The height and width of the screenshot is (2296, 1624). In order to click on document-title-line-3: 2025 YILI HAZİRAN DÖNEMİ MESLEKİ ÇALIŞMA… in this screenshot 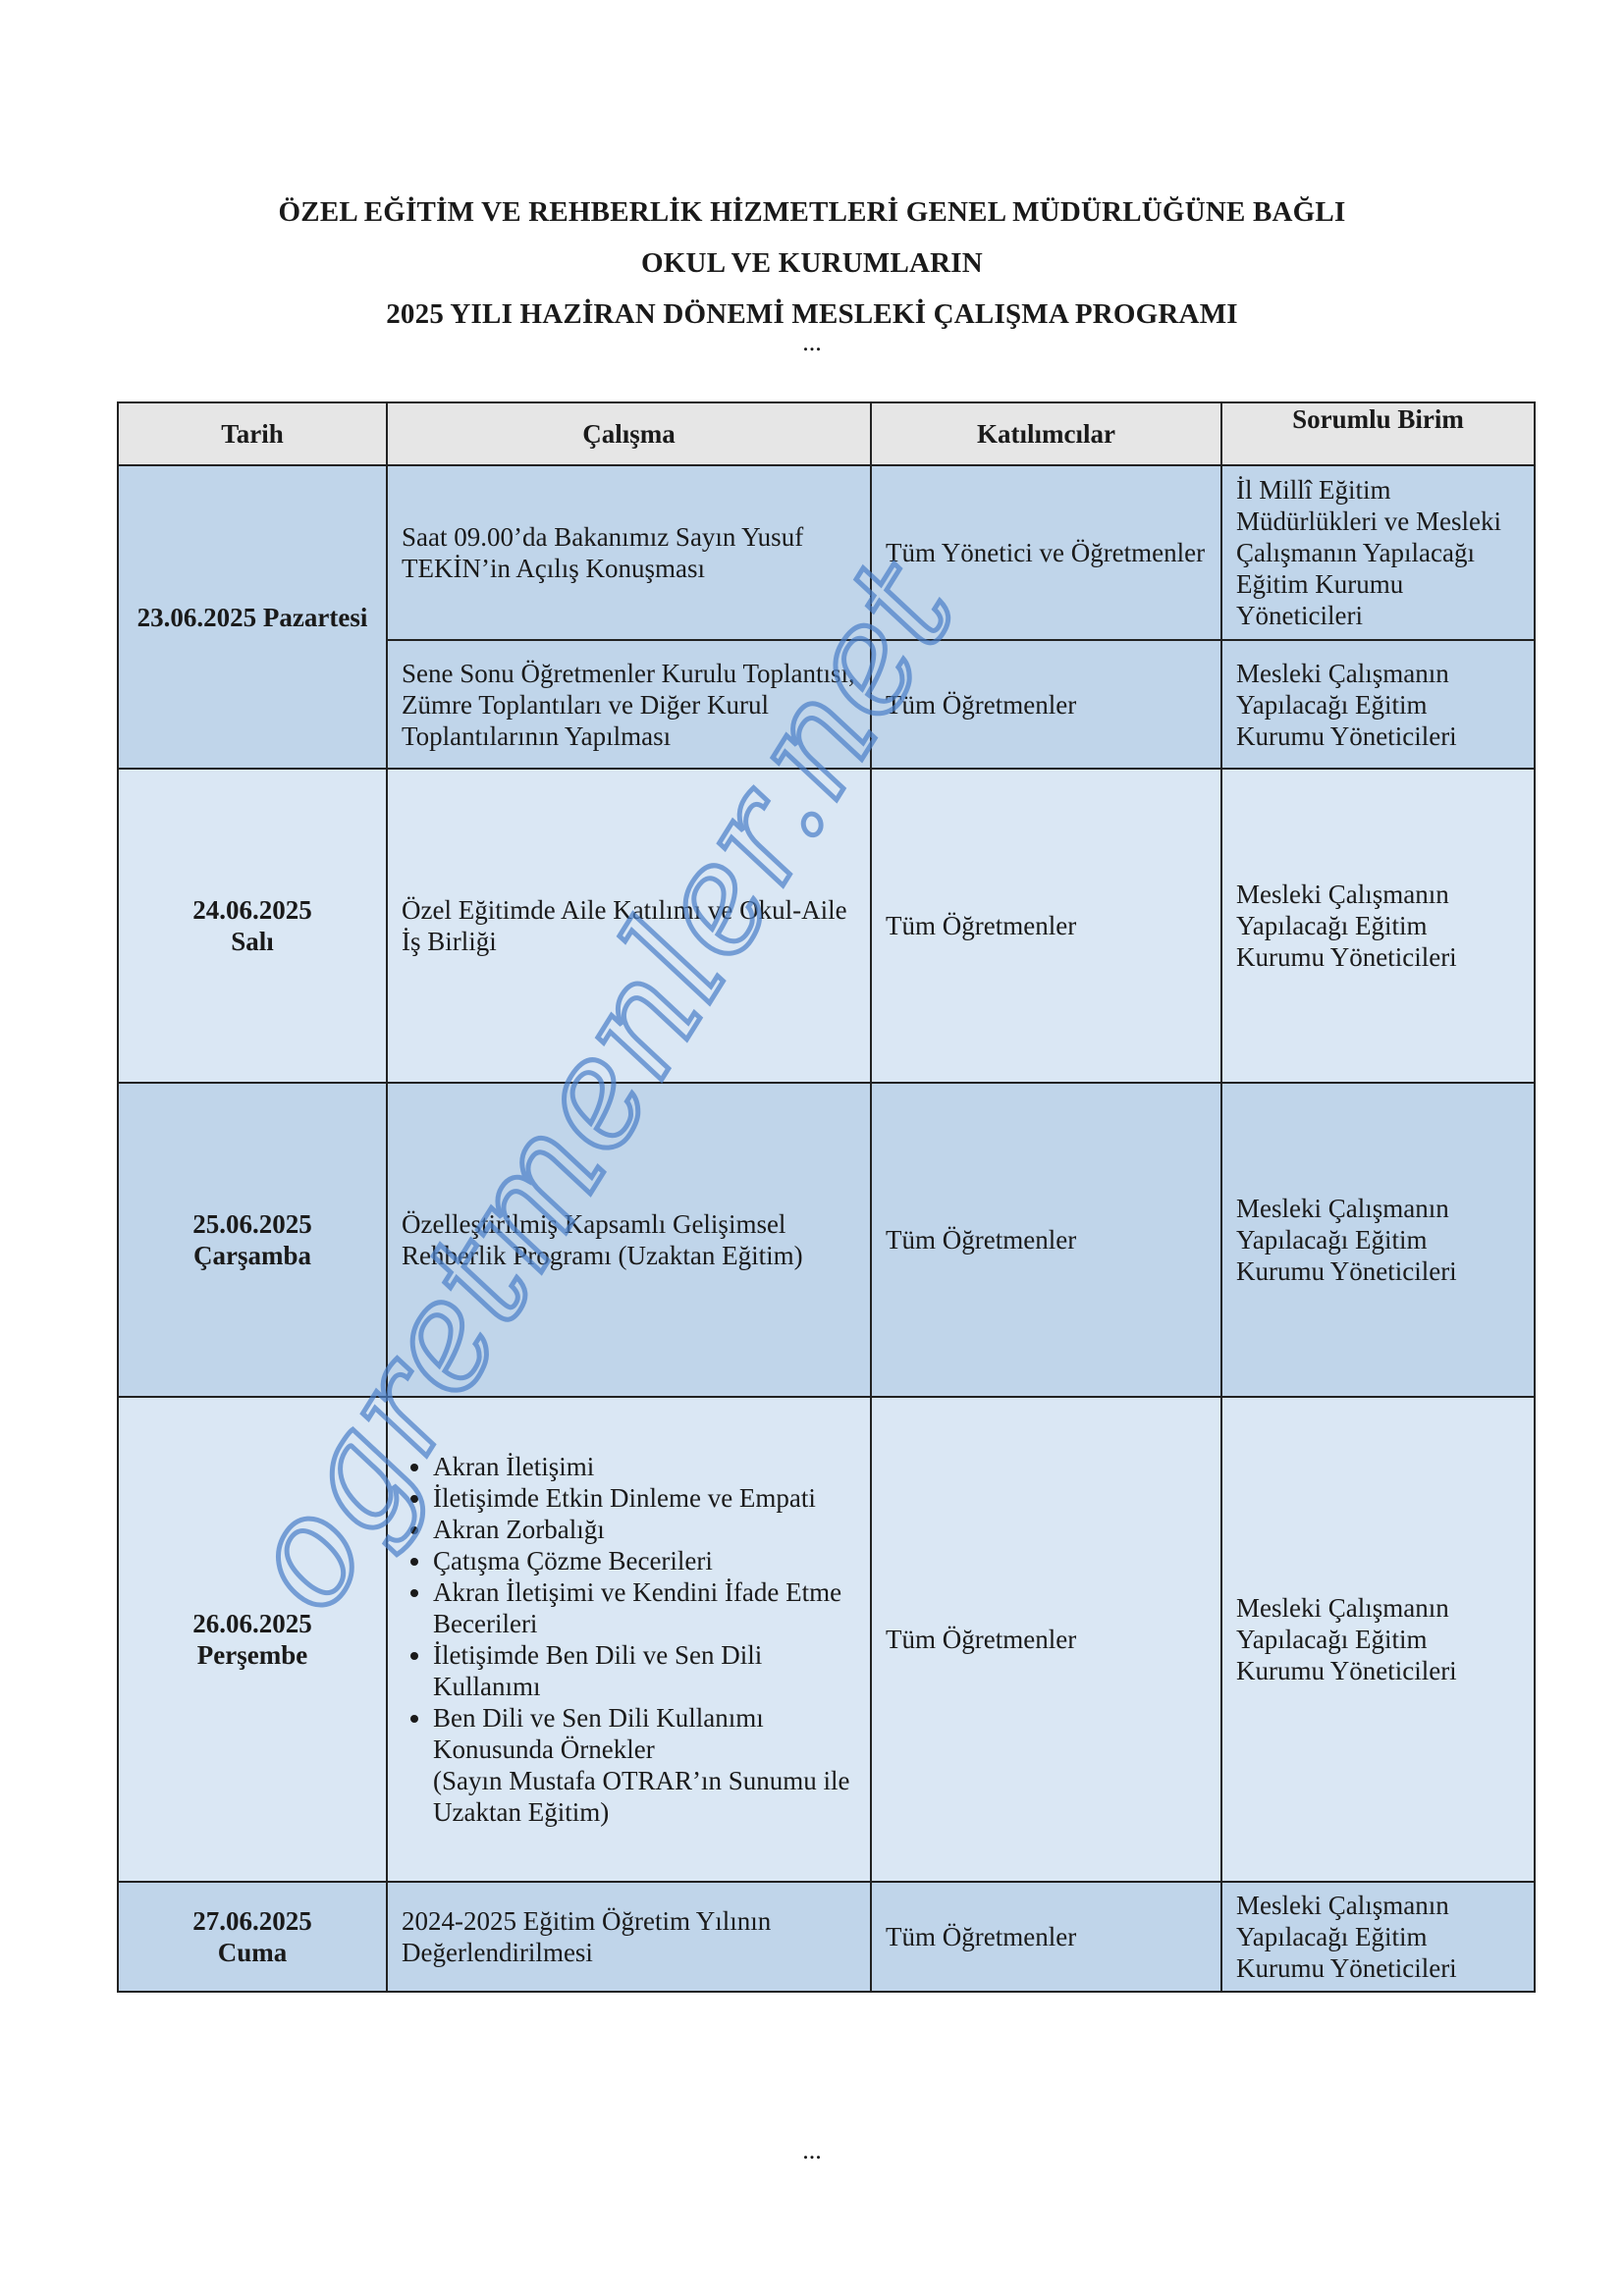, I will do `click(812, 314)`.